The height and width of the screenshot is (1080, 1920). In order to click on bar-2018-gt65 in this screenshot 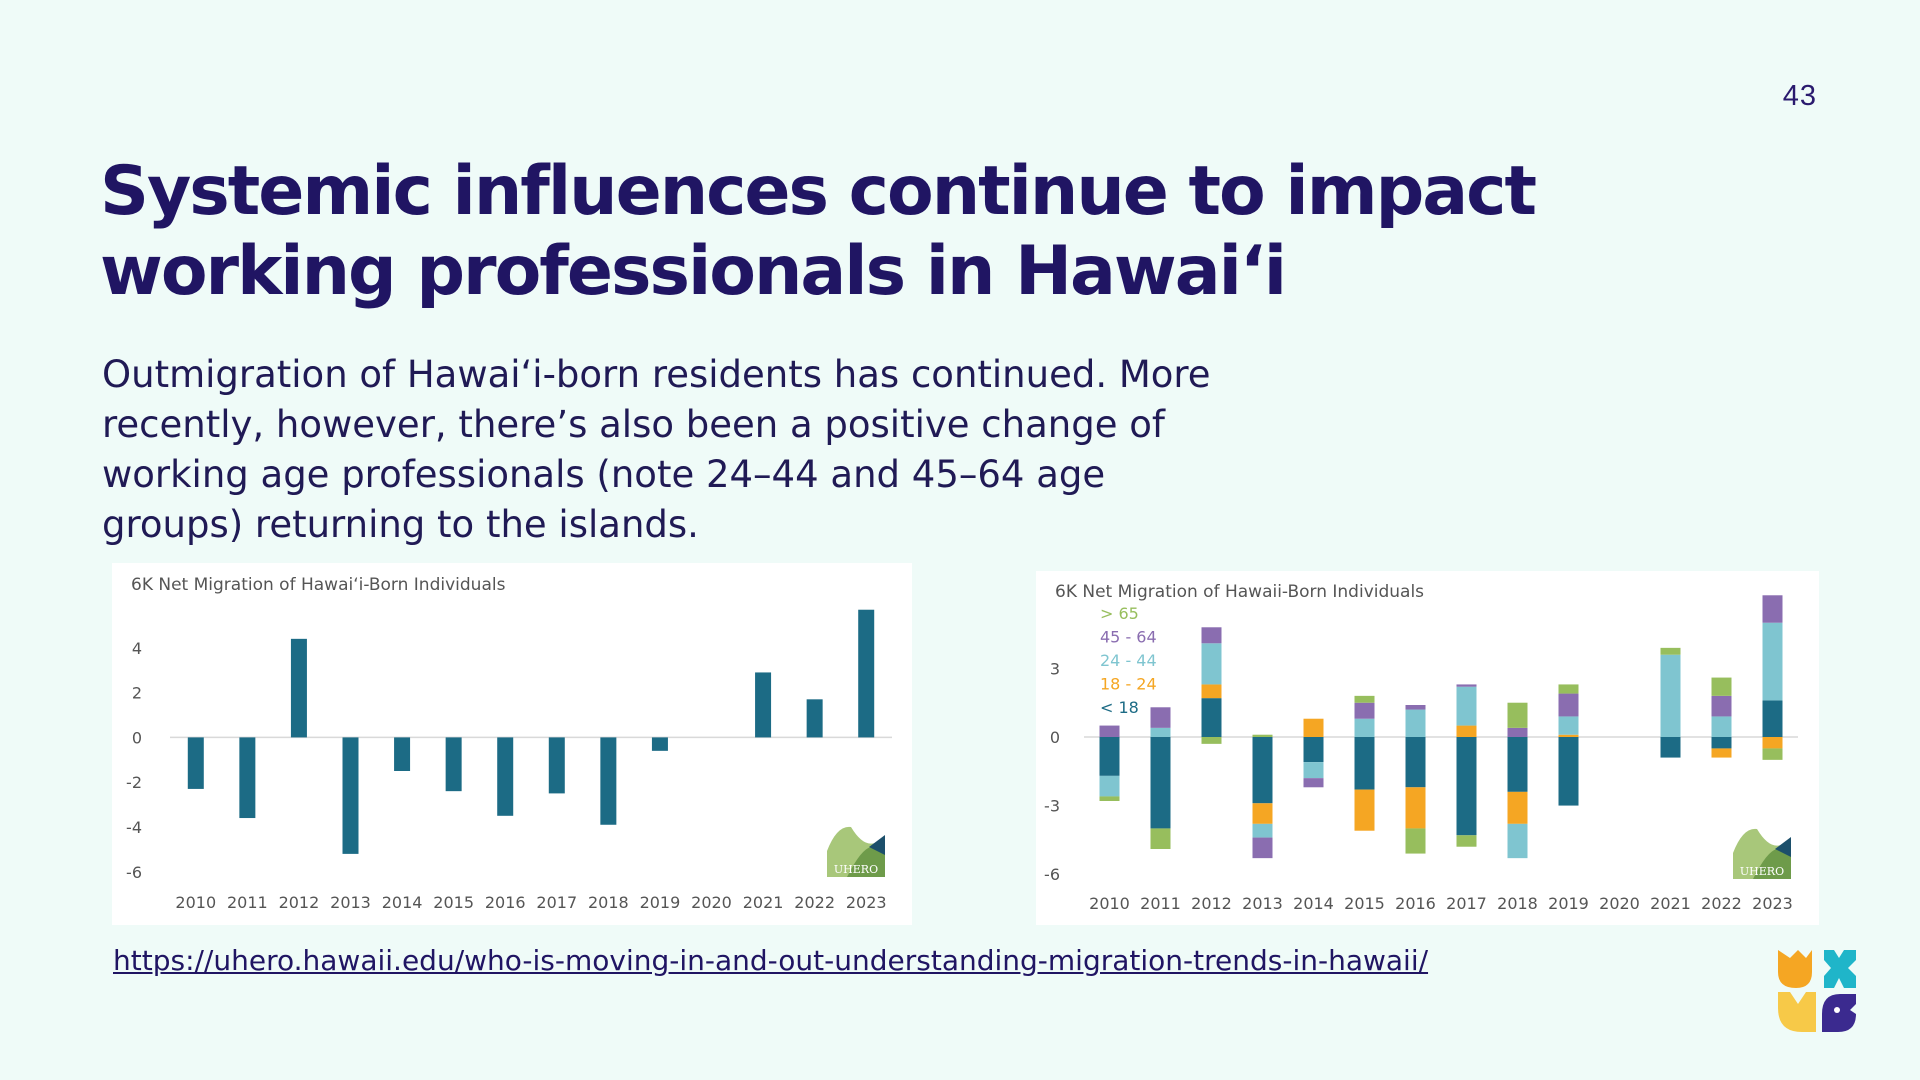, I will do `click(1517, 715)`.